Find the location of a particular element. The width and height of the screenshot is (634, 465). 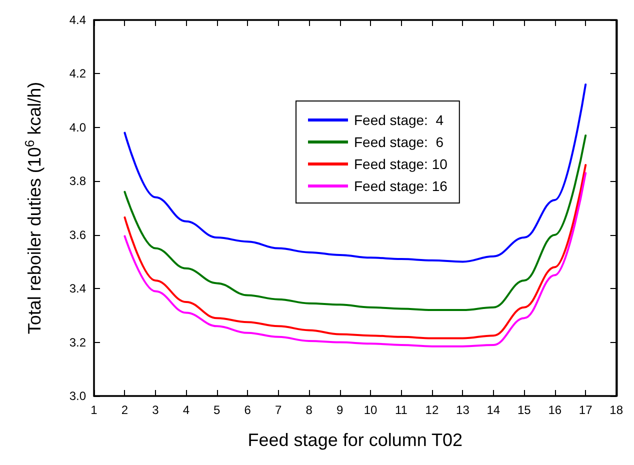

x-tick-label: 16 is located at coordinates (555, 410).